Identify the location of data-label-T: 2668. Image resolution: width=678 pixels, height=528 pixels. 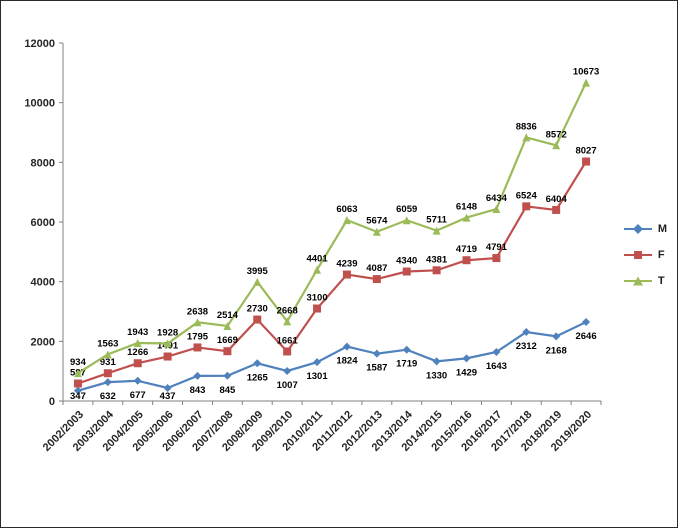
(287, 310).